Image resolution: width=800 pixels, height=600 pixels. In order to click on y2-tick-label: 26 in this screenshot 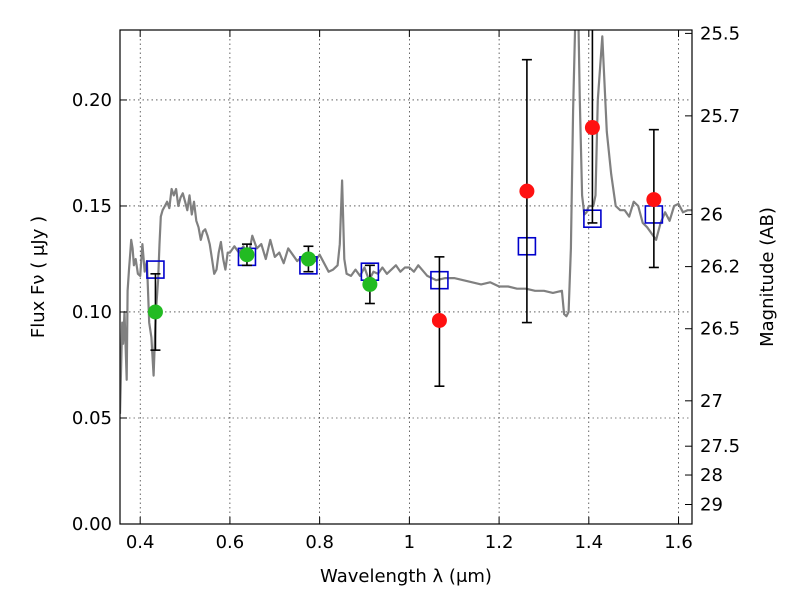, I will do `click(711, 214)`.